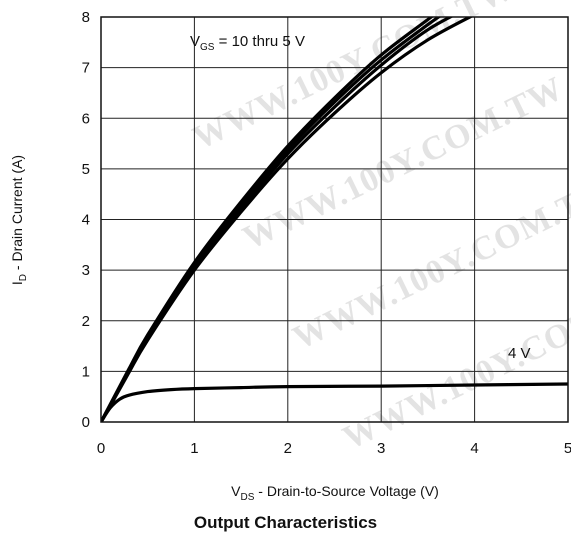  What do you see at coordinates (474, 448) in the screenshot?
I see `x-tick-label-4: 4` at bounding box center [474, 448].